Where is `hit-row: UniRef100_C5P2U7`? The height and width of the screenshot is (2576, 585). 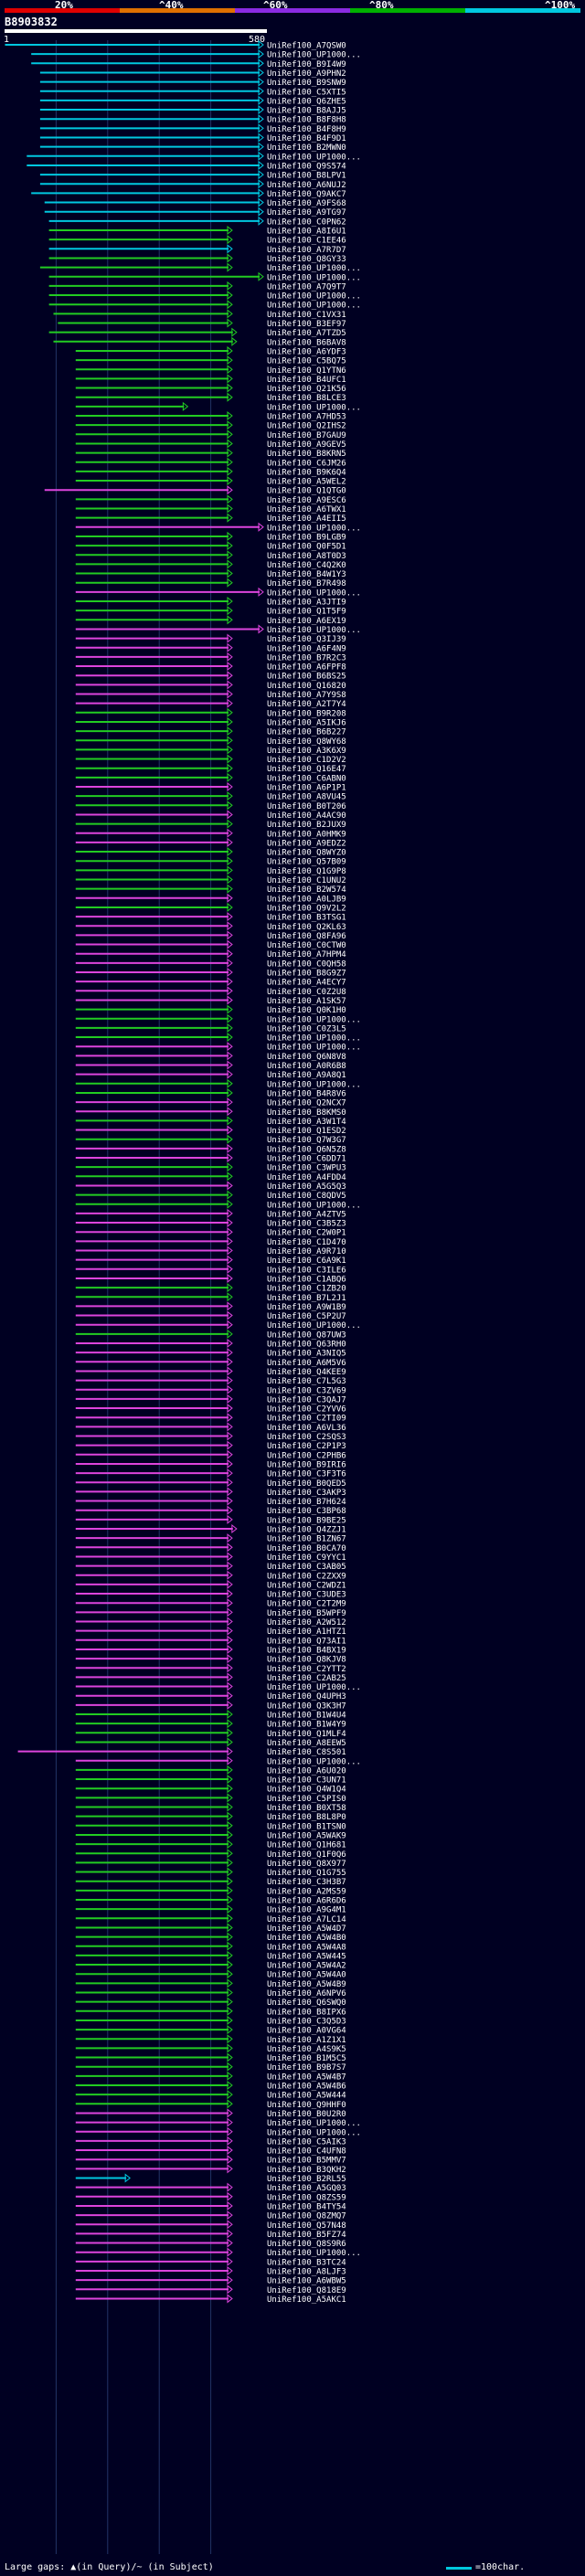
hit-row: UniRef100_C5P2U7 is located at coordinates (211, 1316).